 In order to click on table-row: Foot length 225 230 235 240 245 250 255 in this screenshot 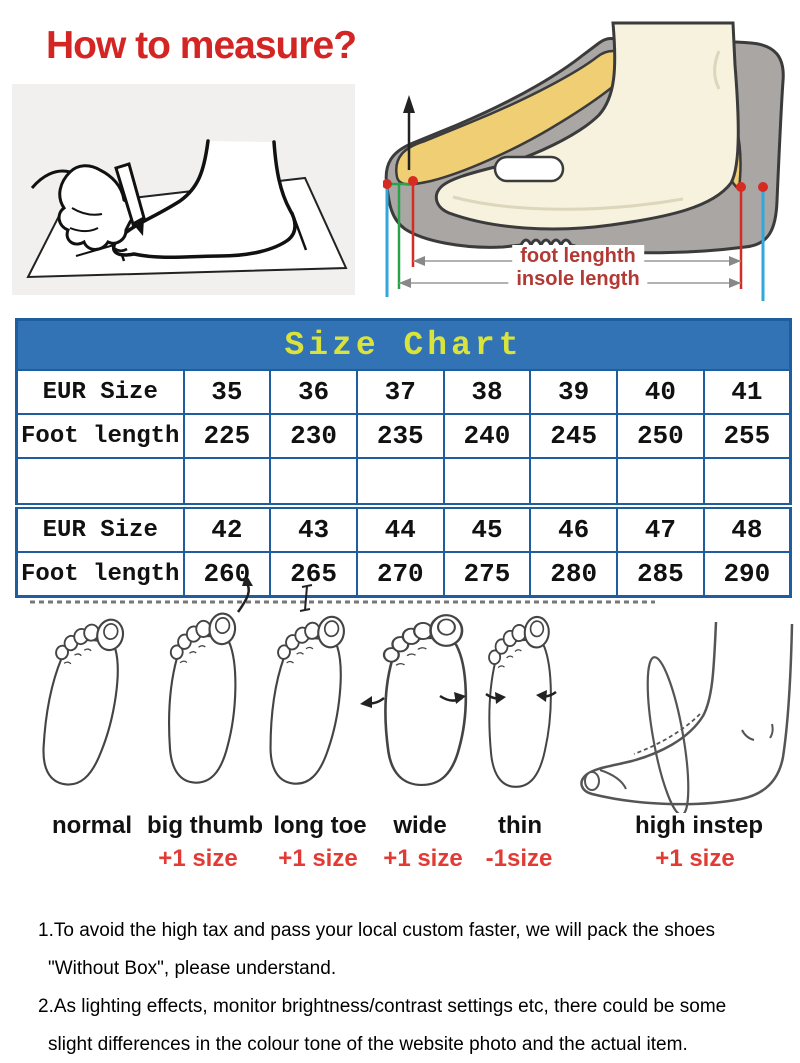, I will do `click(403, 436)`.